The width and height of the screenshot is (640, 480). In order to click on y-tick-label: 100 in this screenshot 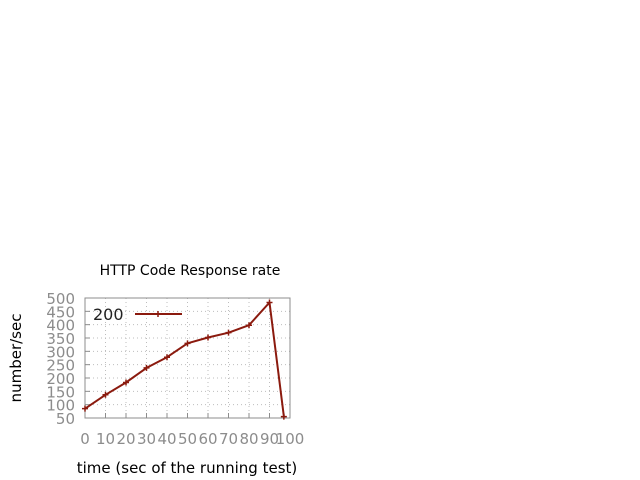, I will do `click(60, 406)`.